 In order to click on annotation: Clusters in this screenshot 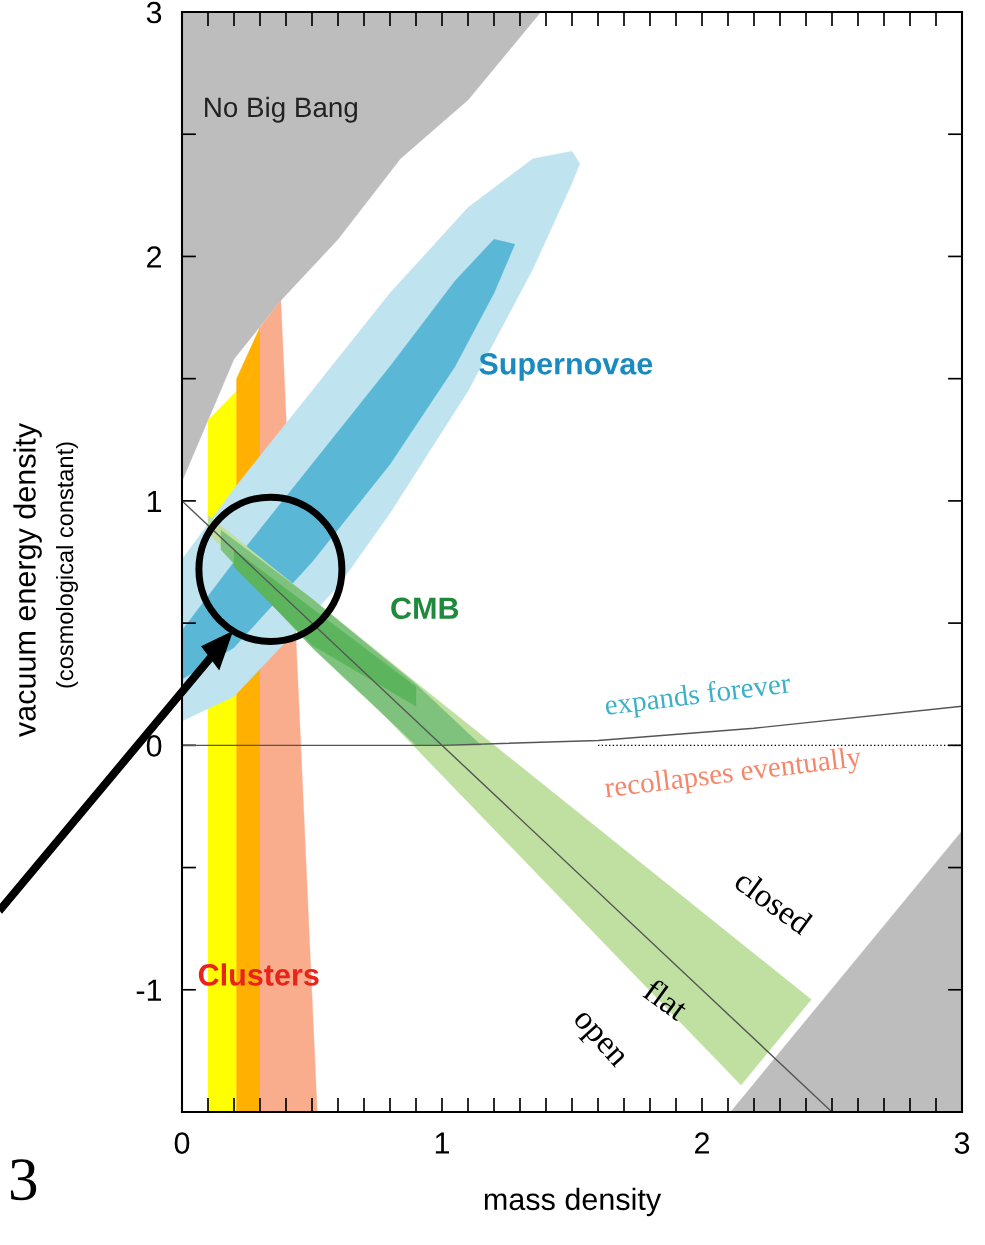, I will do `click(258, 974)`.